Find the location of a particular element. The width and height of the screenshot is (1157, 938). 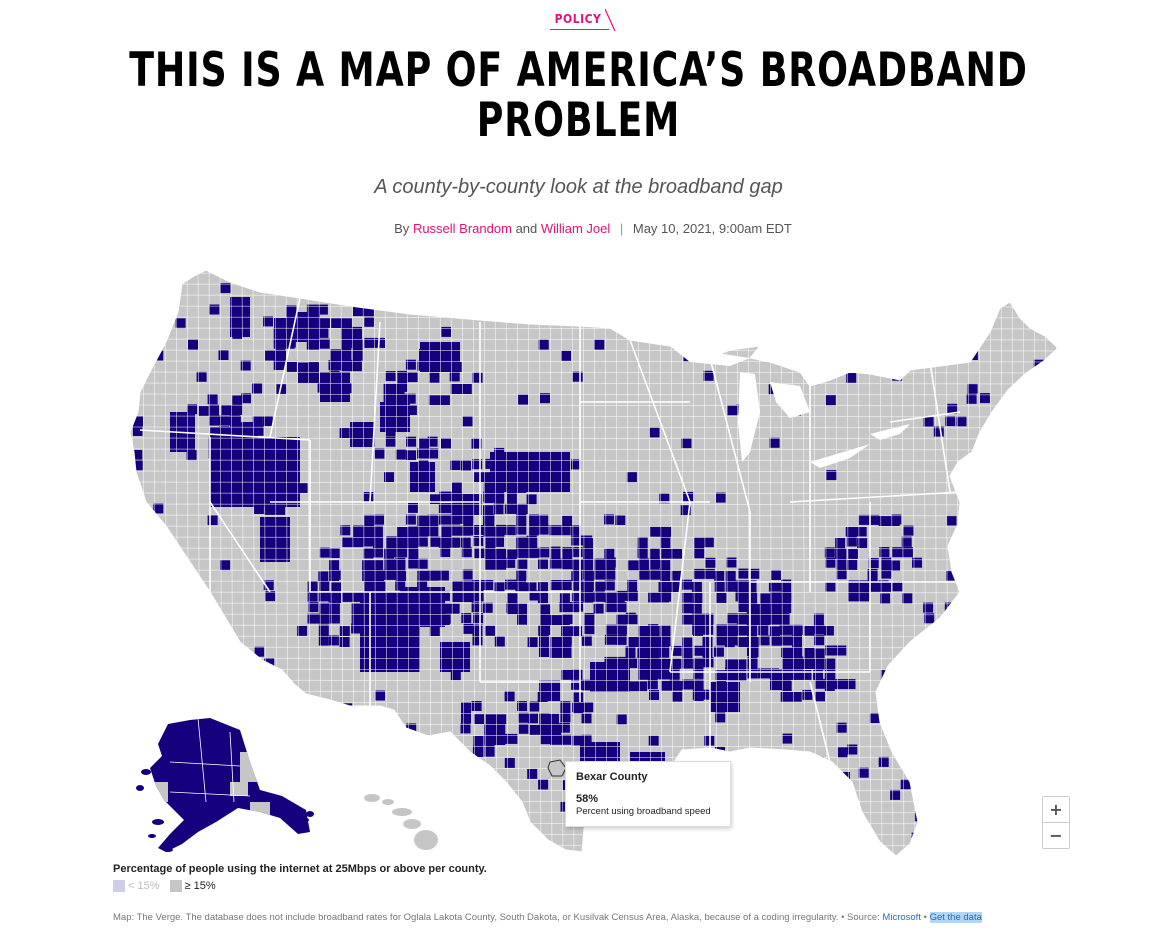

hawaii is located at coordinates (401, 822).